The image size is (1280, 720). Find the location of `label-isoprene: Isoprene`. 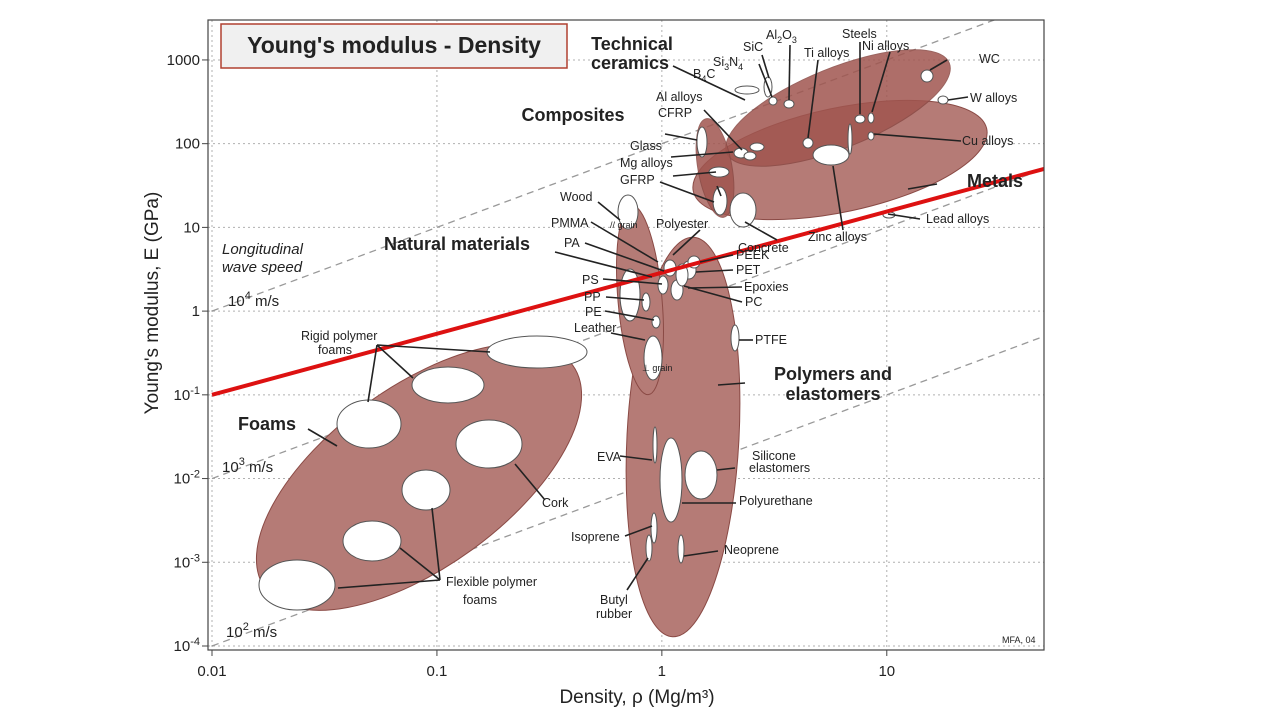

label-isoprene: Isoprene is located at coordinates (595, 537).